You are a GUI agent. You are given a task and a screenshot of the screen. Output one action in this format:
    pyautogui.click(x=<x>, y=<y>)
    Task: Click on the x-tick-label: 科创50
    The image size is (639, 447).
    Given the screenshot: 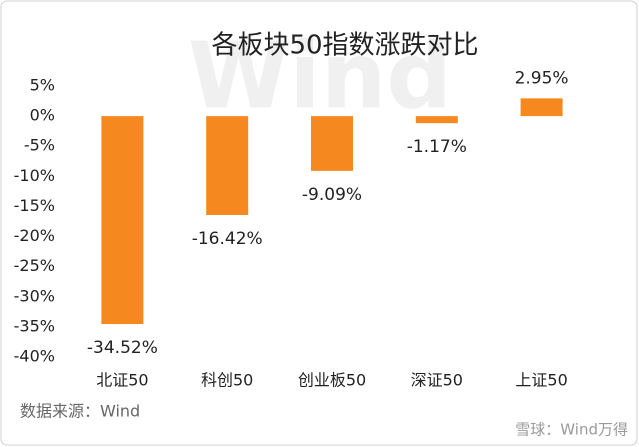 What is the action you would take?
    pyautogui.click(x=227, y=380)
    